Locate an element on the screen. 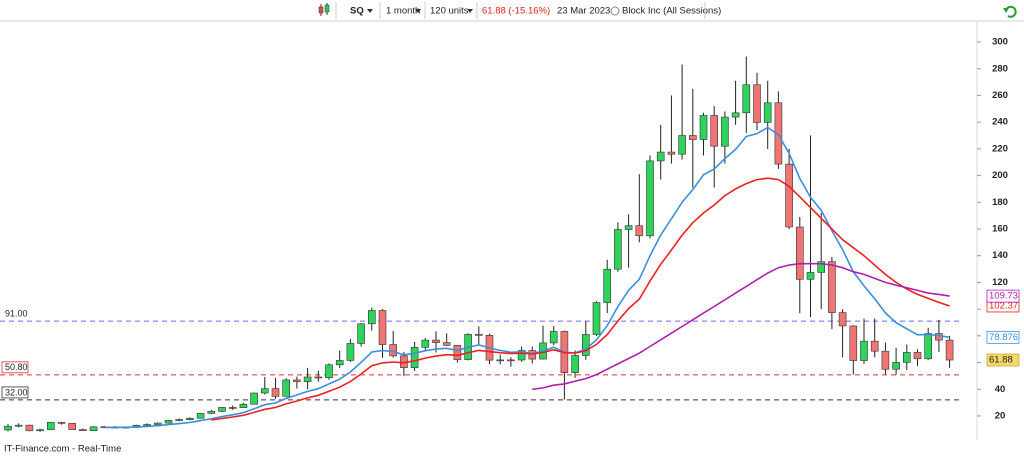 The height and width of the screenshot is (461, 1024). last-value-tag: 61.88 is located at coordinates (1003, 360).